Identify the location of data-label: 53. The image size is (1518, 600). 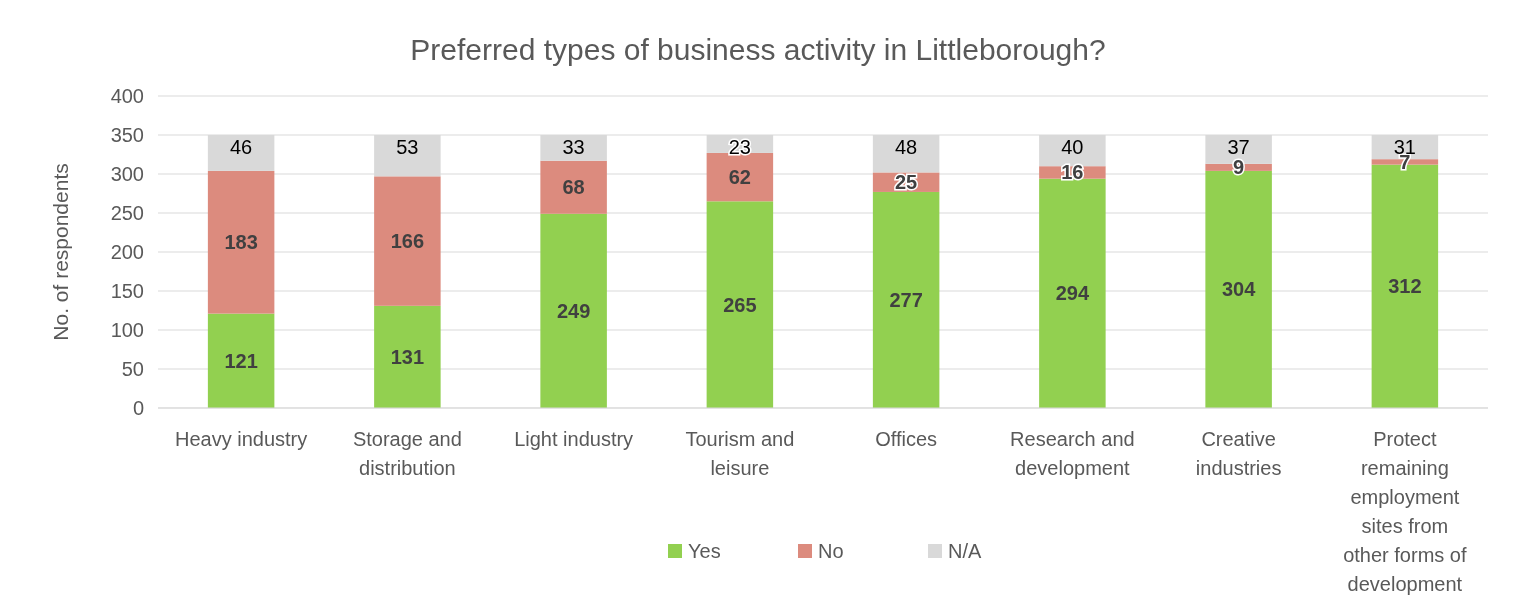
(407, 147).